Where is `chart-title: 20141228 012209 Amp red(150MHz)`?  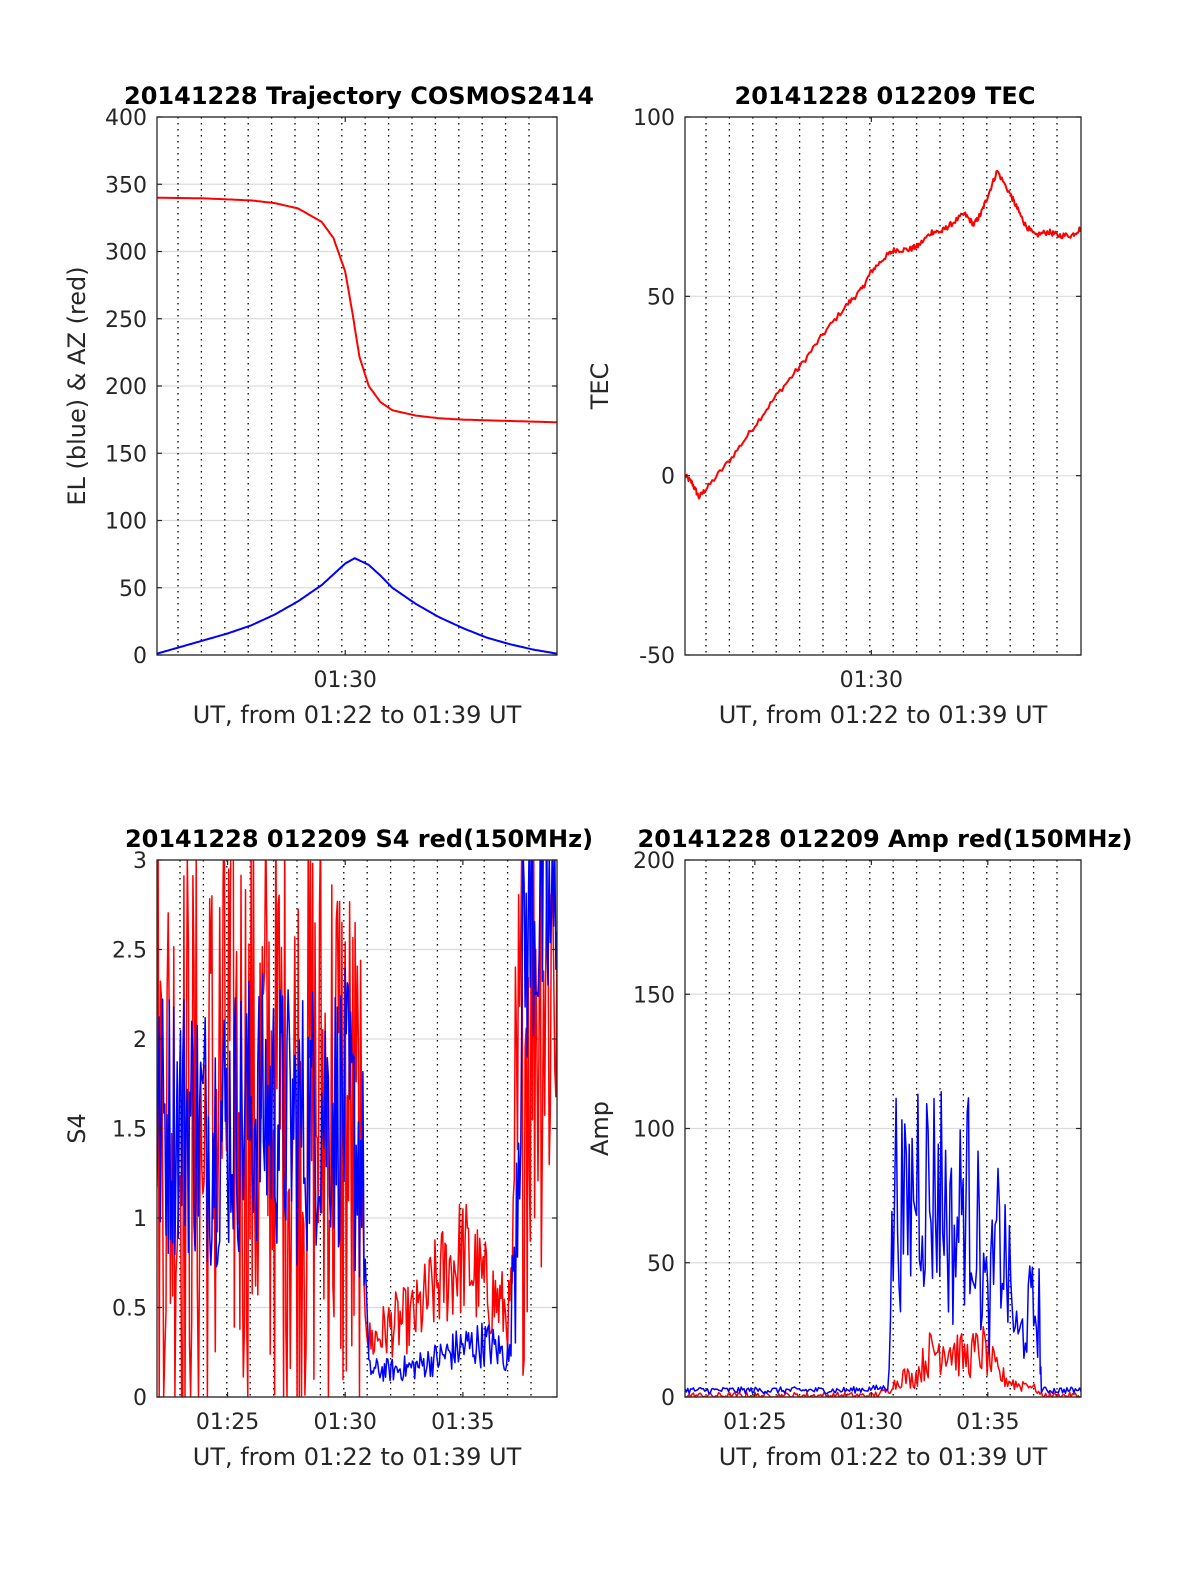
chart-title: 20141228 012209 Amp red(150MHz) is located at coordinates (885, 839).